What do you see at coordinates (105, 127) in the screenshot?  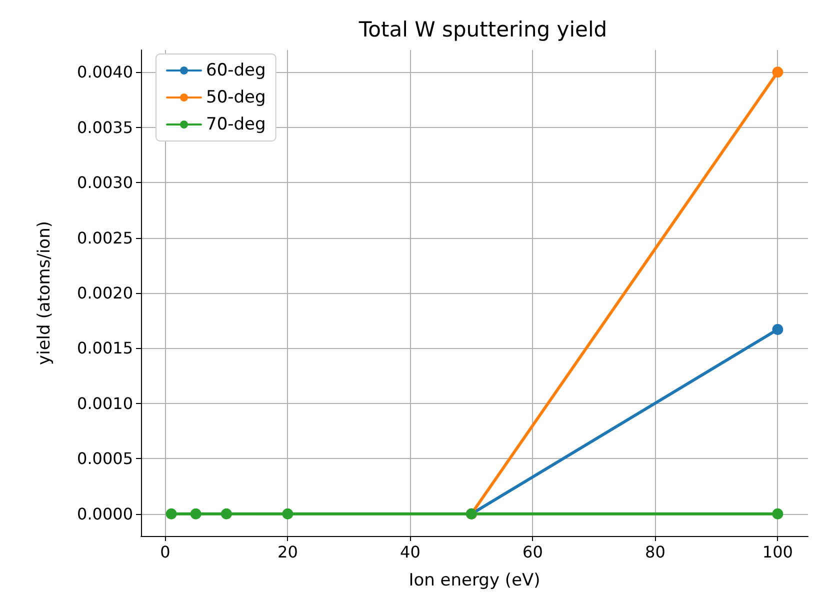 I see `y-tick-label: 0.0035` at bounding box center [105, 127].